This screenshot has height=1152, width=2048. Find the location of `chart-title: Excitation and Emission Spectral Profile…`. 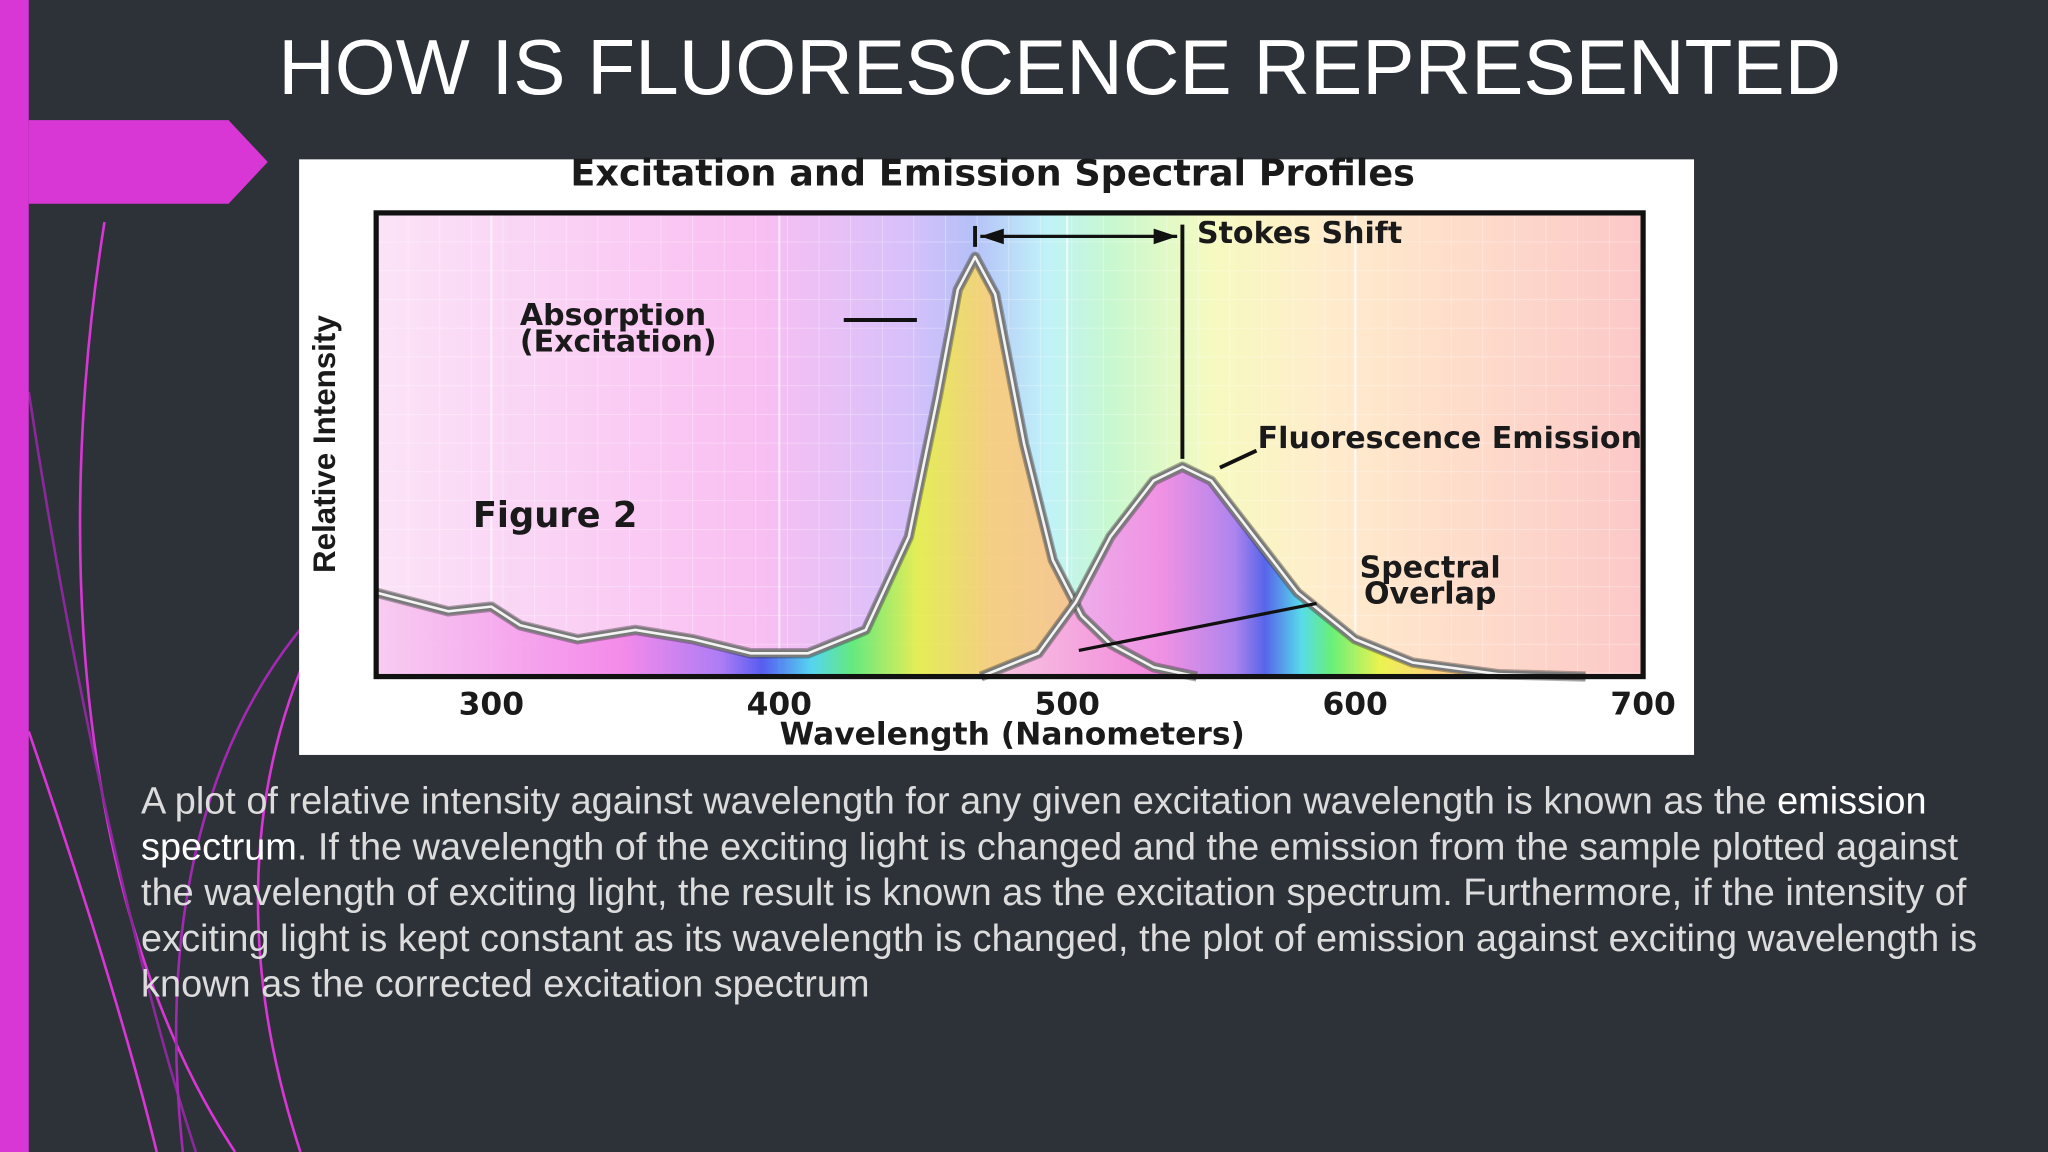

chart-title: Excitation and Emission Spectral Profile… is located at coordinates (992, 173).